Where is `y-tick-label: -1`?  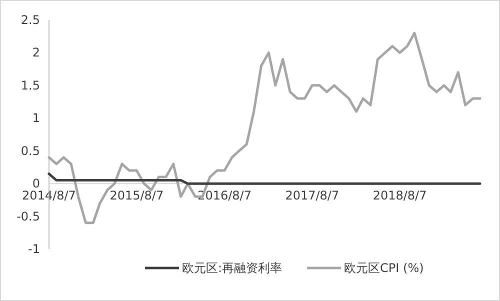
y-tick-label: -1 is located at coordinates (34, 249).